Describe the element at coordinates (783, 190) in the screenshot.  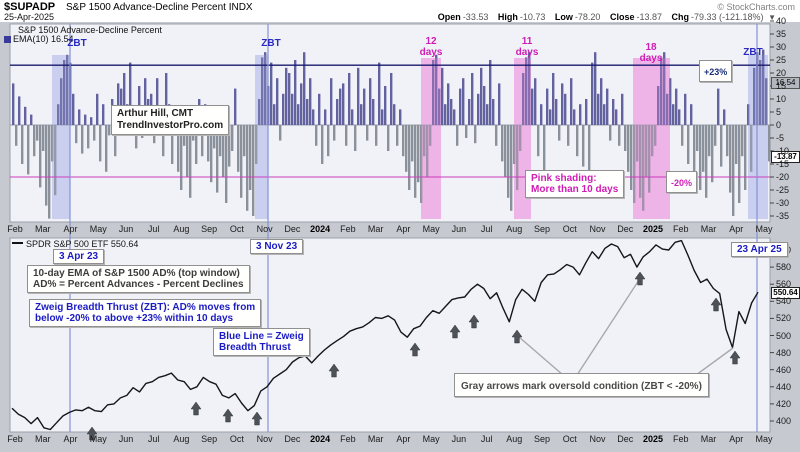
I see `top-y-axis-tick: -25` at that location.